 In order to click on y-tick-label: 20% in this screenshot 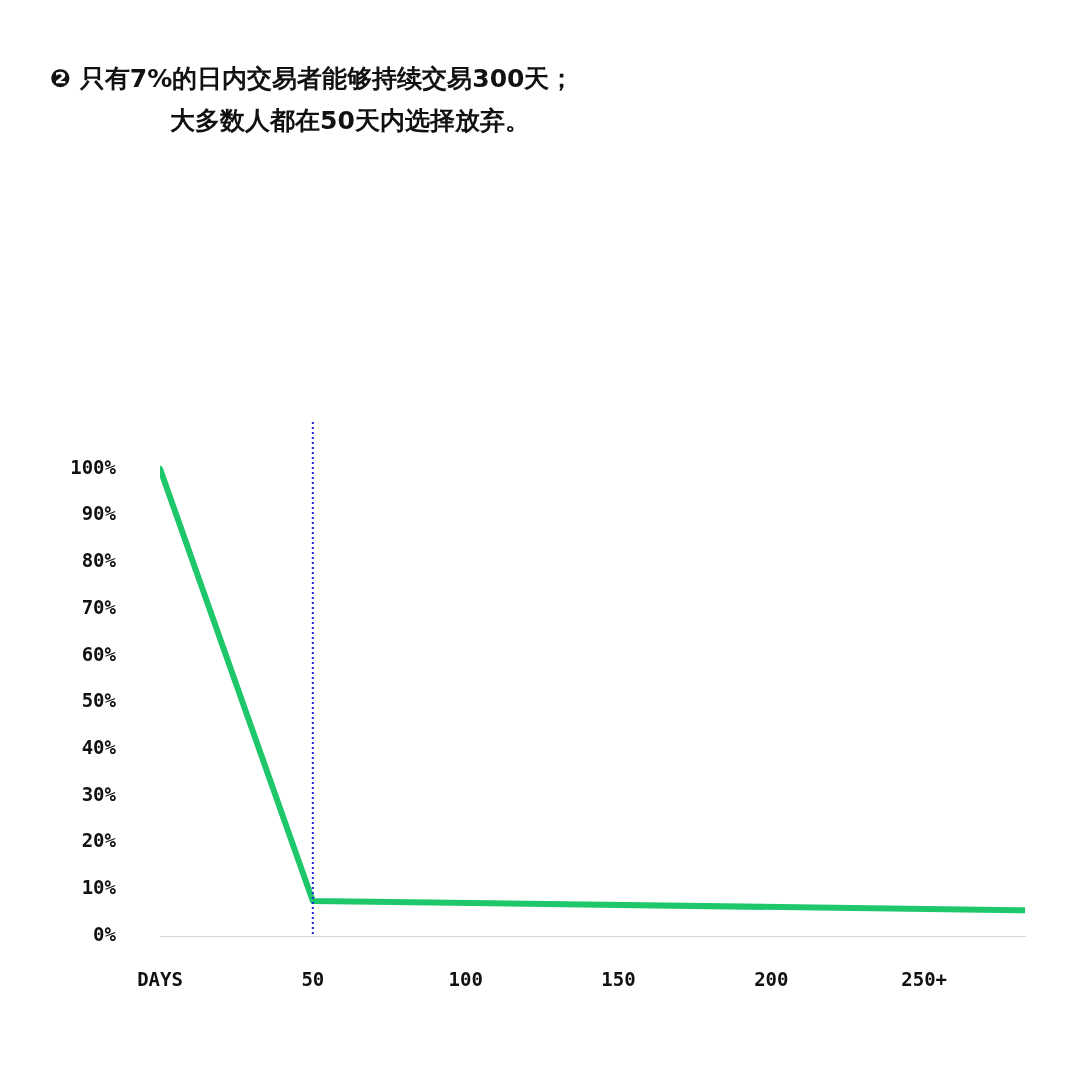, I will do `click(99, 840)`.